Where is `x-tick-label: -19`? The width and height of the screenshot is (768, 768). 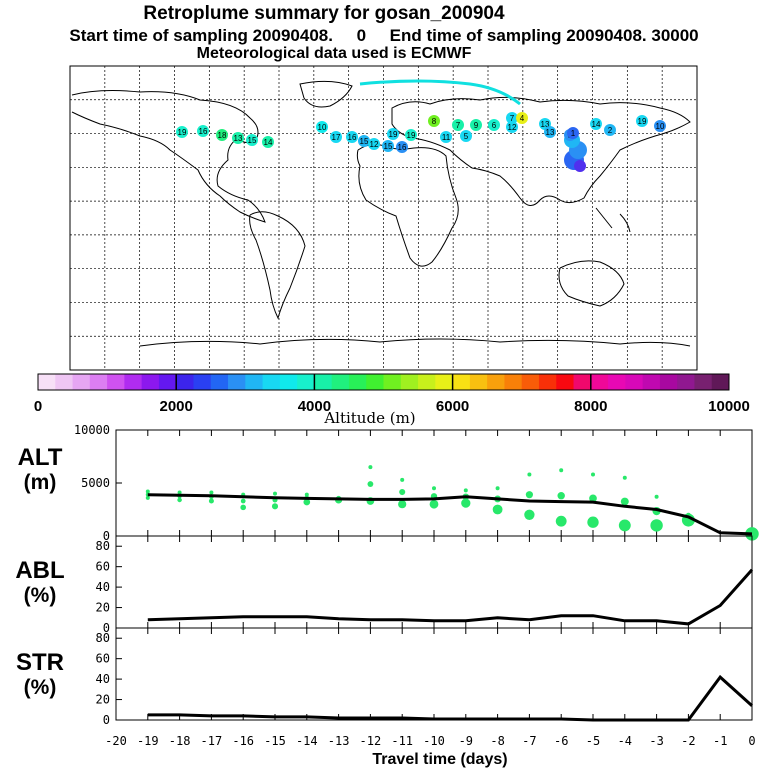
x-tick-label: -19 is located at coordinates (148, 741).